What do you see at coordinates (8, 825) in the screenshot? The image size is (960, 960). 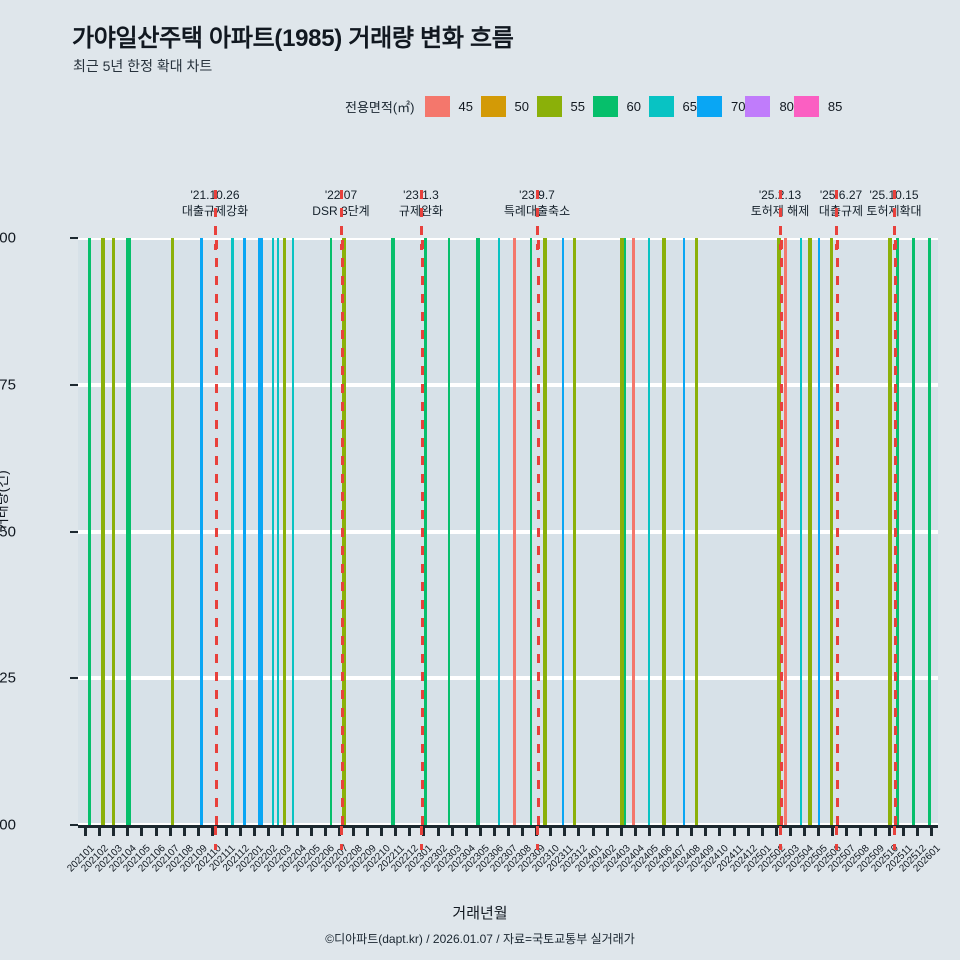 I see `y-axis-tick-label: 0.00` at bounding box center [8, 825].